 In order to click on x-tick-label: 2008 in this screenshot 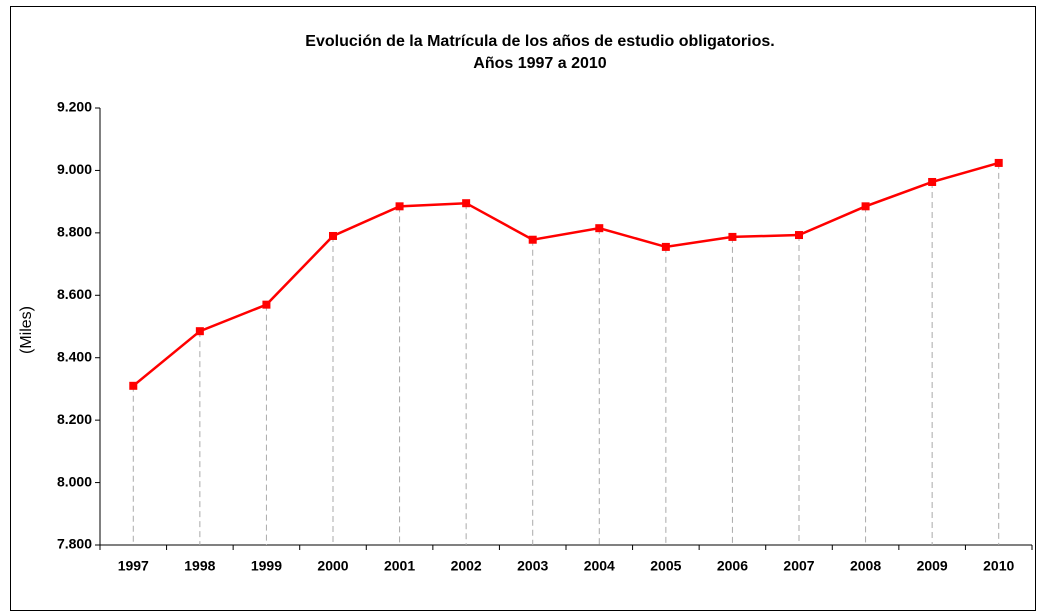, I will do `click(865, 566)`.